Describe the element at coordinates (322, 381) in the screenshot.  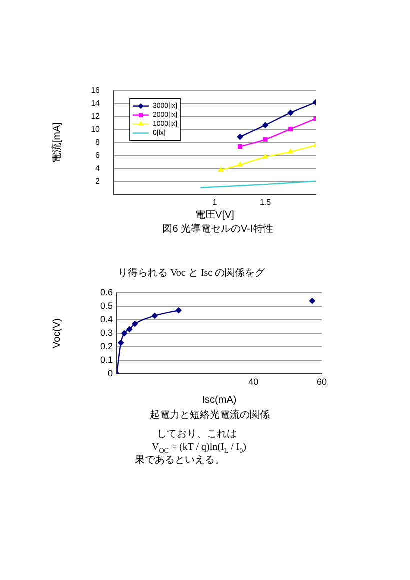
I see `x-tick-label: 60` at that location.